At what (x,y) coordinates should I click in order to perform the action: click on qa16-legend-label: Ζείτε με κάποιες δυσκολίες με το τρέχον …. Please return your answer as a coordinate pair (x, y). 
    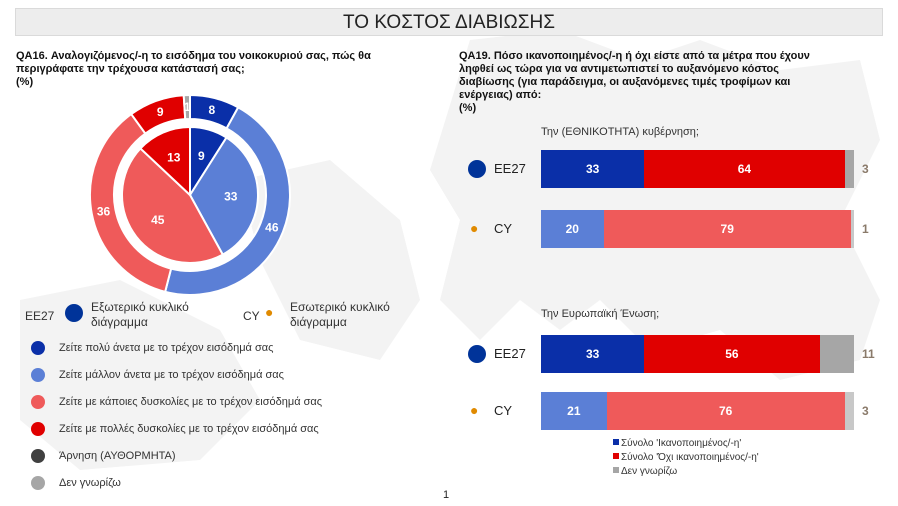
    Looking at the image, I should click on (191, 402).